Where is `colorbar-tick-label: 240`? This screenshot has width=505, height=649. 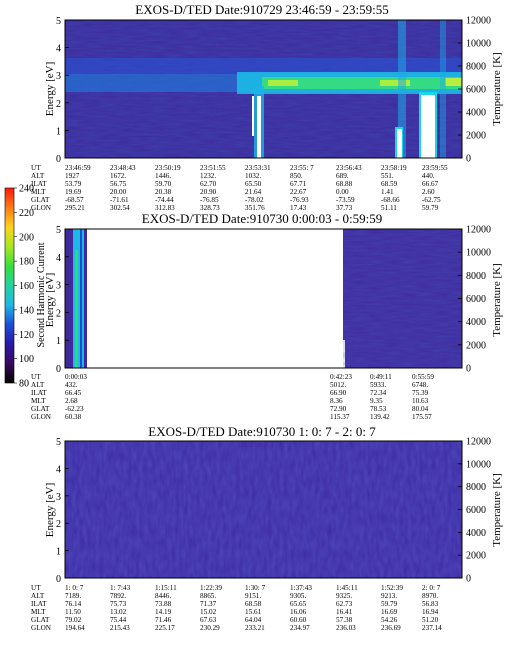 colorbar-tick-label: 240 is located at coordinates (26, 189).